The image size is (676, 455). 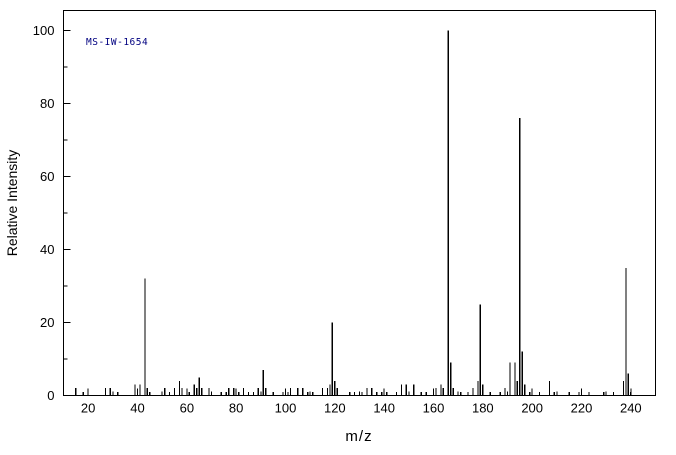 What do you see at coordinates (44, 213) in the screenshot?
I see `y-axis-tick-labels: 0 20 40 60 80 100` at bounding box center [44, 213].